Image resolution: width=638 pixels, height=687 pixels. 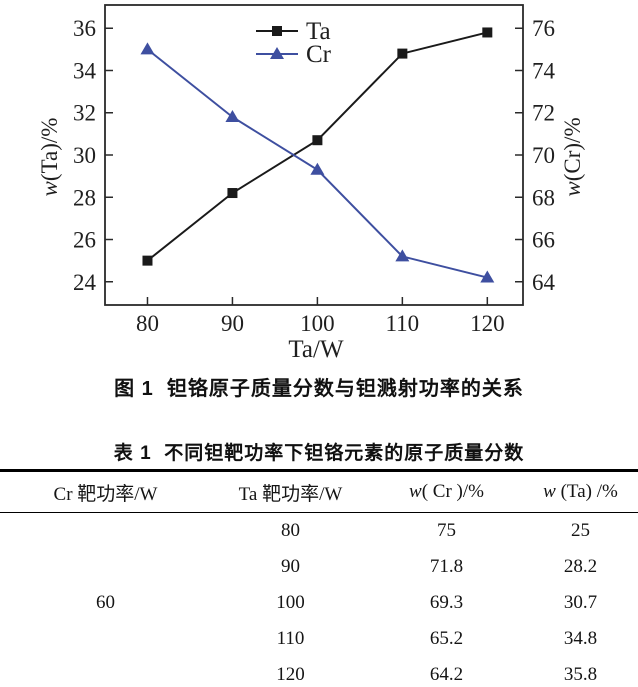 I want to click on cell-ta-power: 90, so click(x=290, y=566).